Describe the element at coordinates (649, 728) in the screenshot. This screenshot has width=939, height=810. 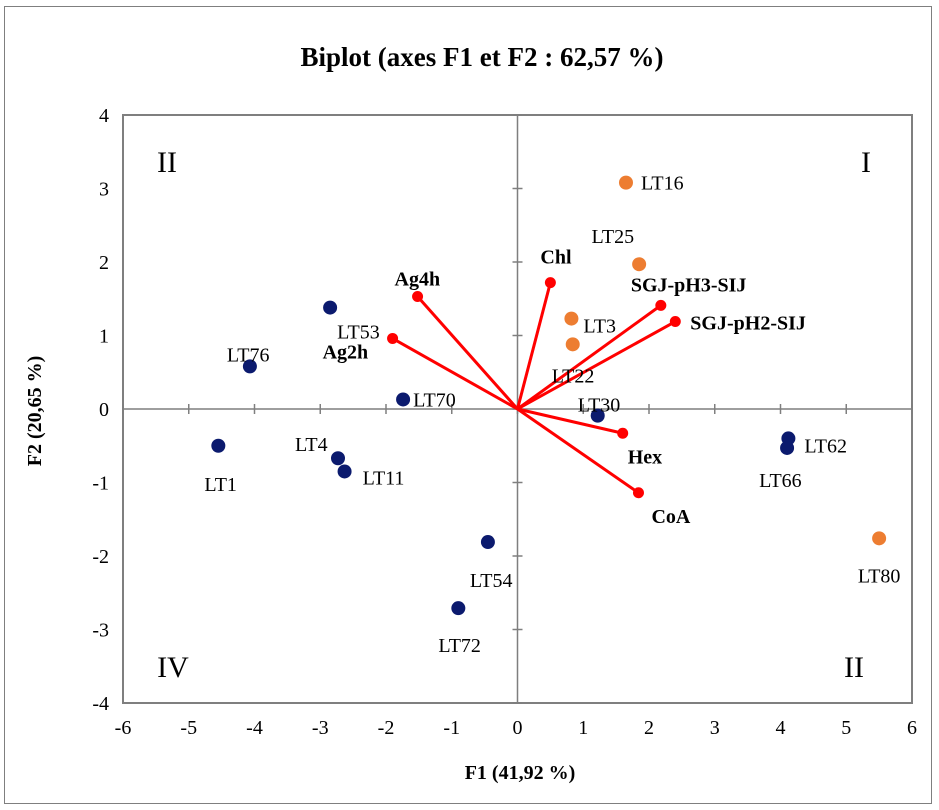
I see `x-tick-label: 2` at that location.